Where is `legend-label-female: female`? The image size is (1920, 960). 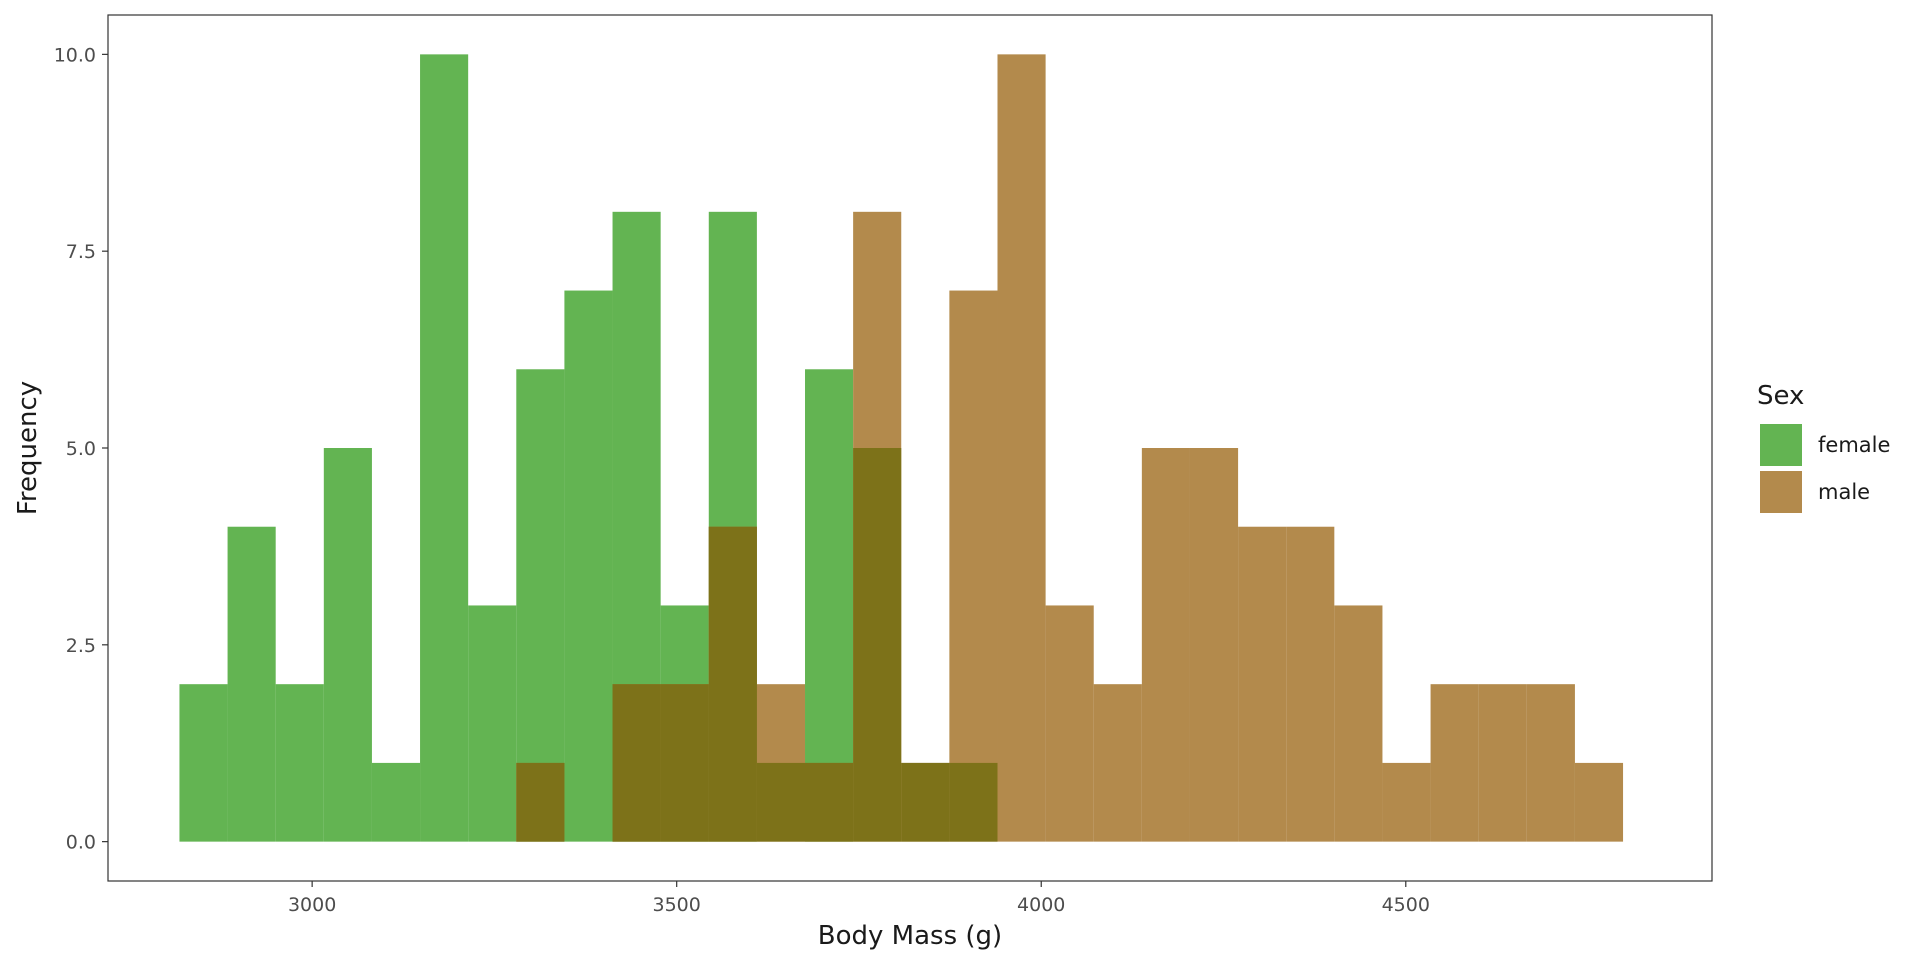 legend-label-female: female is located at coordinates (1854, 445).